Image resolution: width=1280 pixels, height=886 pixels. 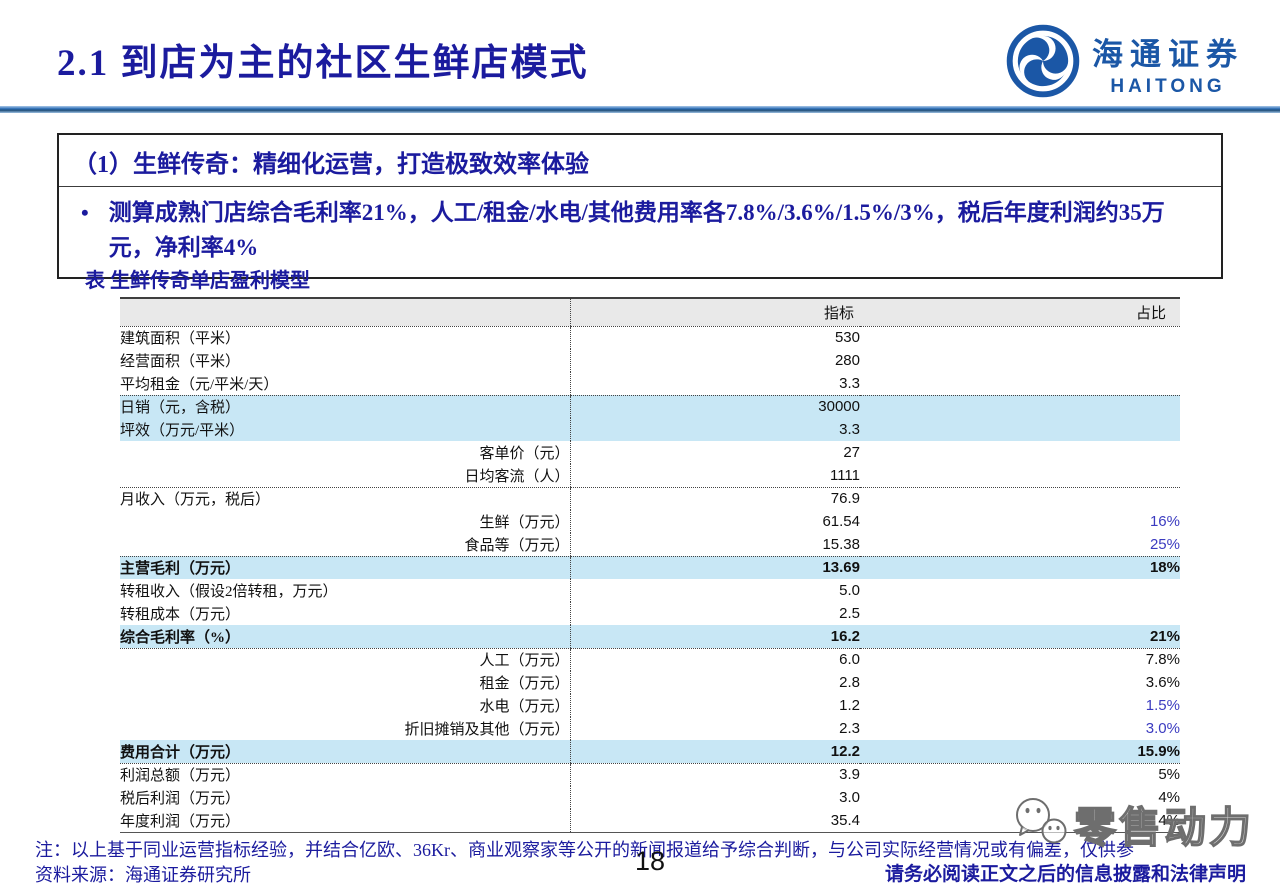 I want to click on row-label: 转租成本（万元）, so click(x=180, y=615).